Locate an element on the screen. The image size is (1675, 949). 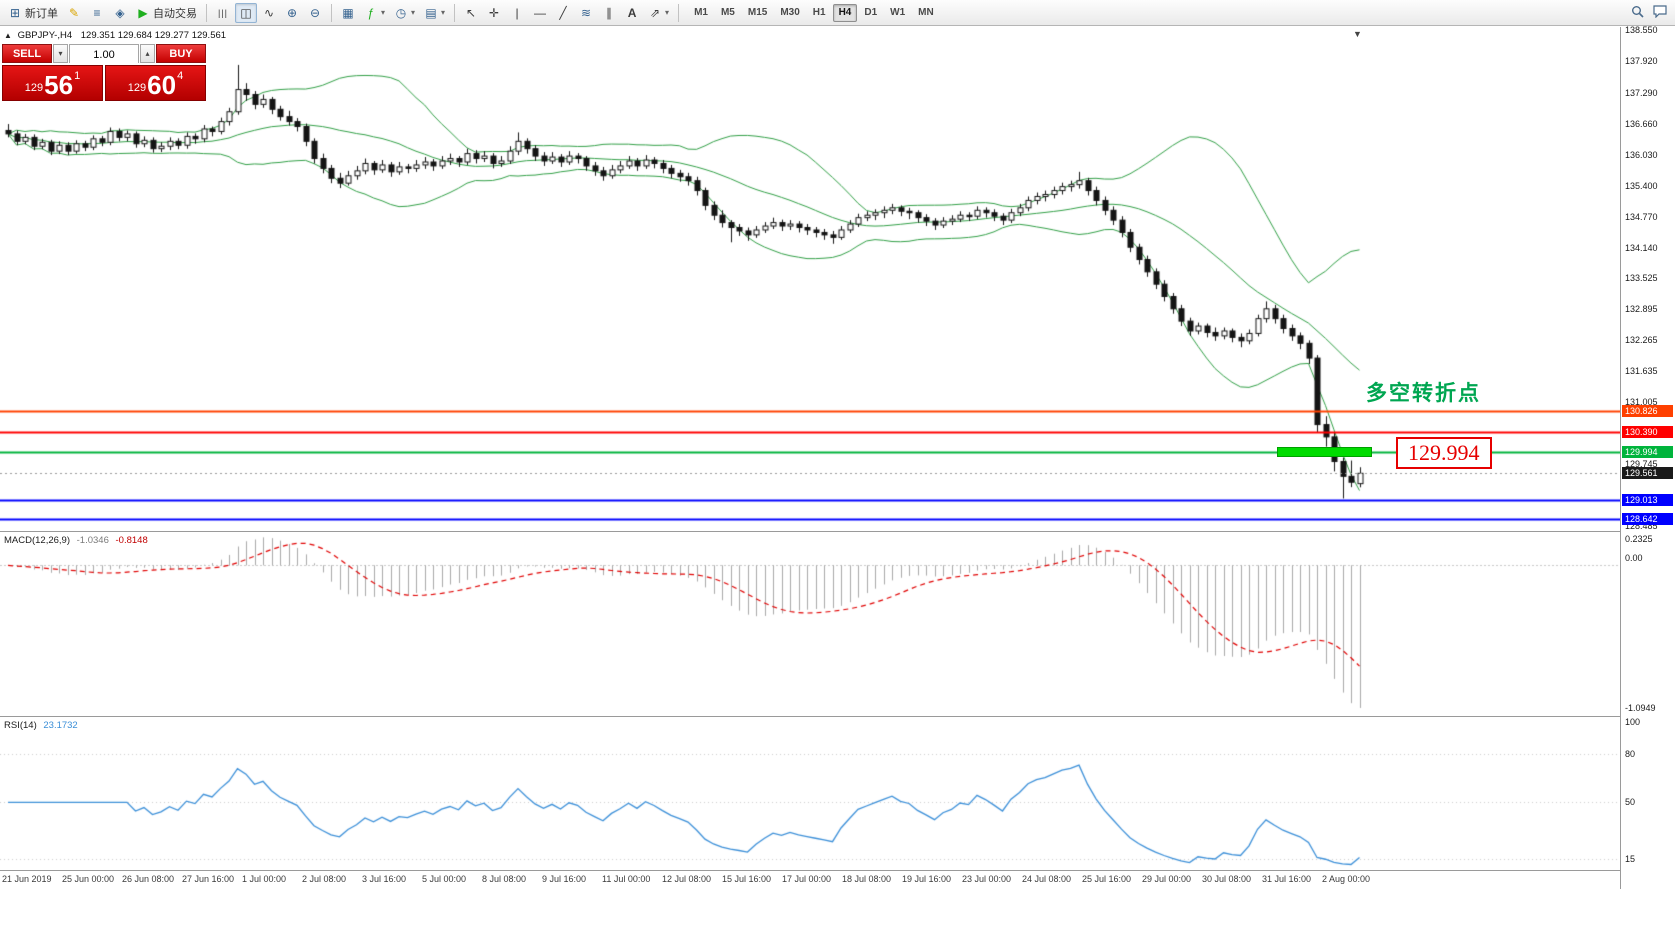
volume-decrease-button: ▾ is located at coordinates (60, 53).